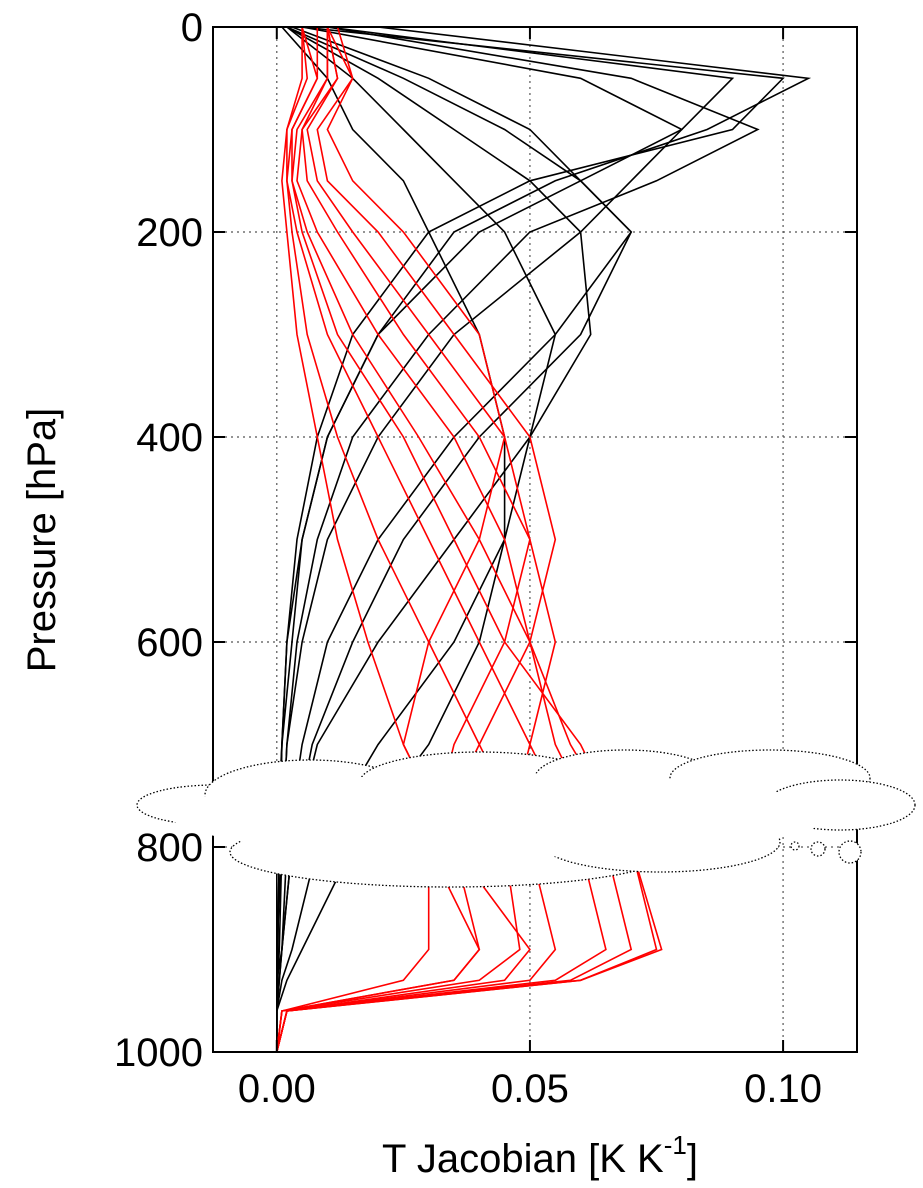  I want to click on y-tick-label: 400, so click(169, 438).